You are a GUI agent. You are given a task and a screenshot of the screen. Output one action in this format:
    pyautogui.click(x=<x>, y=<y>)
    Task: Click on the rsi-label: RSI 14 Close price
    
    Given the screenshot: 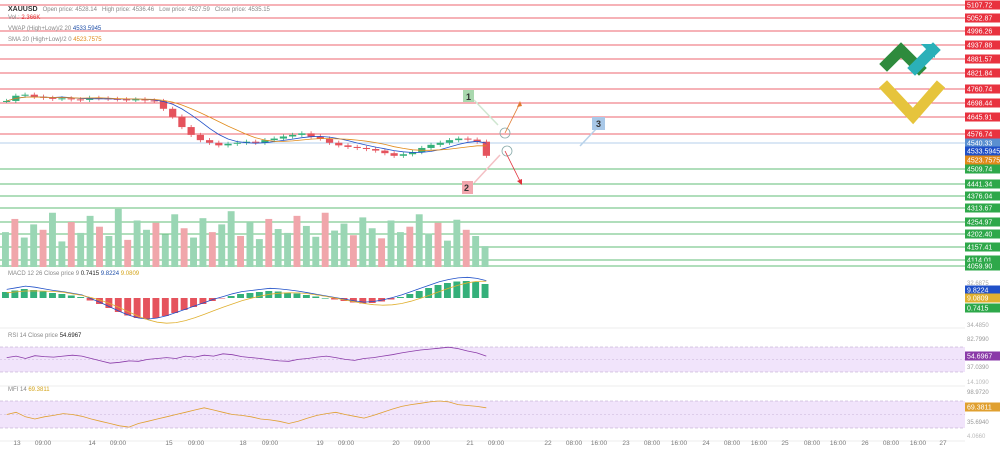 What is the action you would take?
    pyautogui.click(x=33, y=336)
    